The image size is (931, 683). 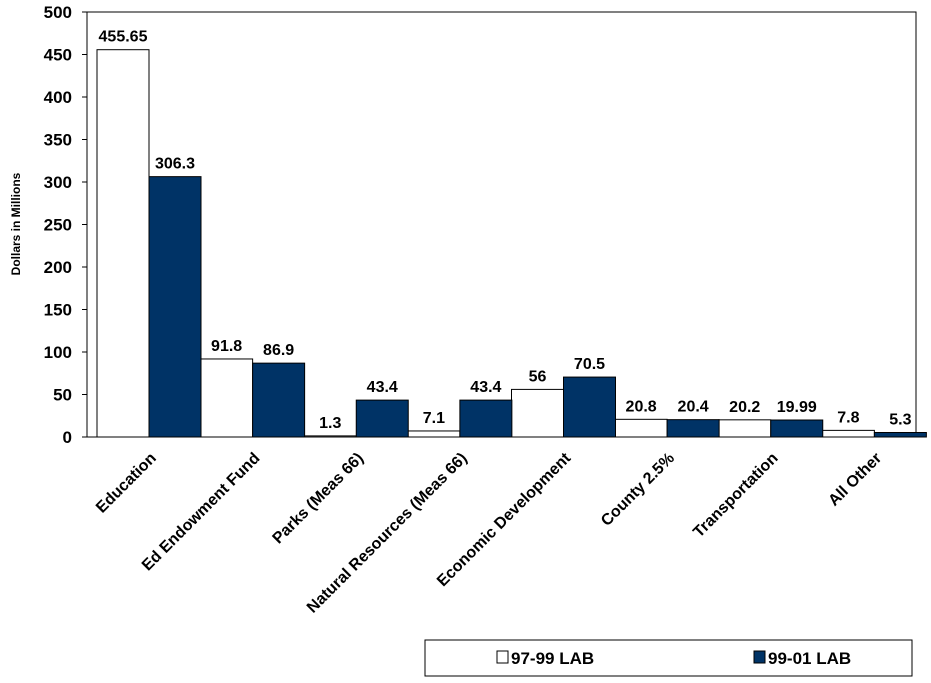 I want to click on y-tick-label: 350, so click(x=58, y=140).